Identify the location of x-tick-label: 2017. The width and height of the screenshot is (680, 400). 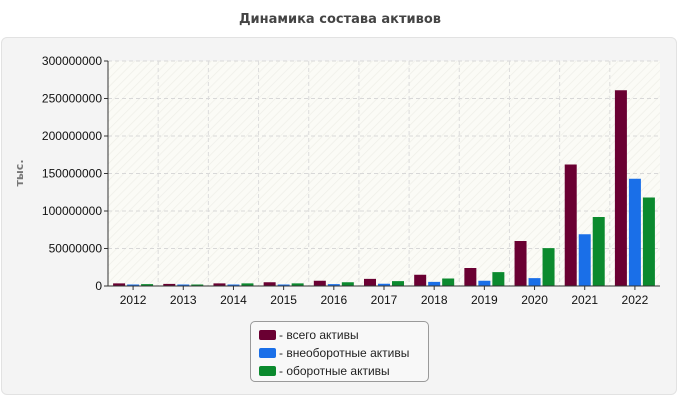
(384, 300).